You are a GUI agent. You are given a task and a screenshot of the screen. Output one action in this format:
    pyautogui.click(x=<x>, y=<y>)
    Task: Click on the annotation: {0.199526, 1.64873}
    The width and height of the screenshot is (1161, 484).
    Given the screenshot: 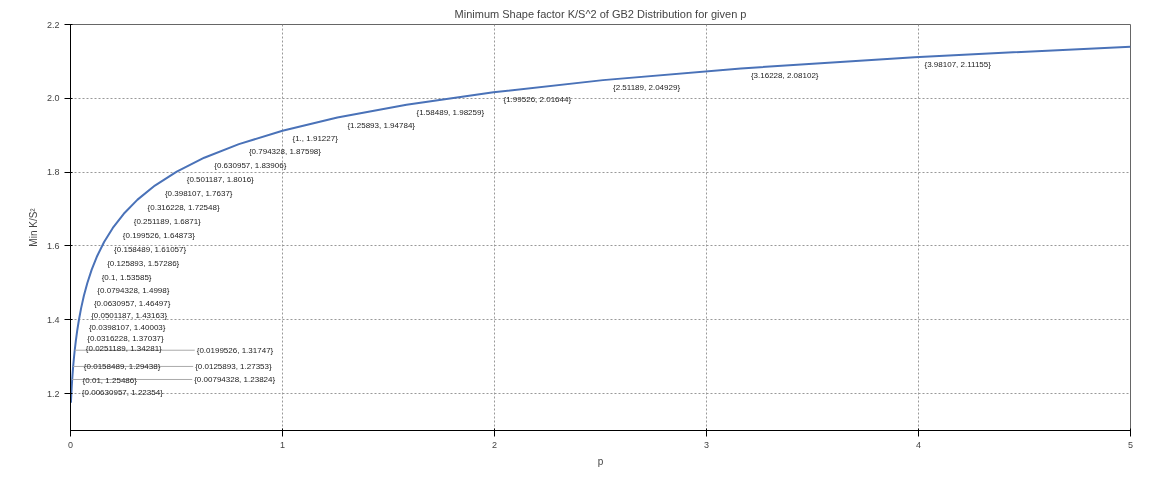 What is the action you would take?
    pyautogui.click(x=159, y=235)
    